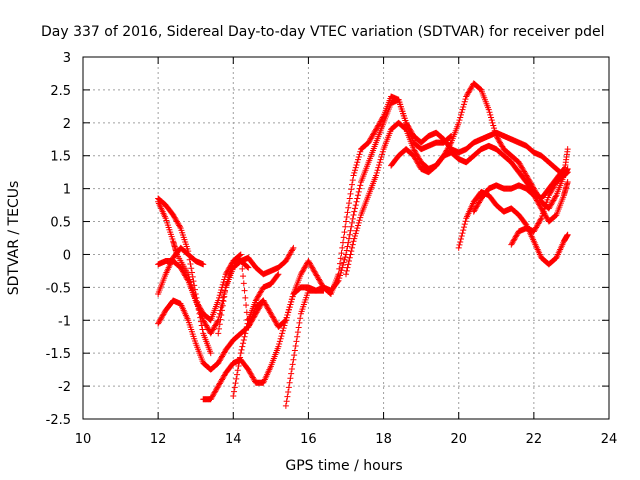 The width and height of the screenshot is (640, 480). Describe the element at coordinates (64, 387) in the screenshot. I see `y-tick-label: -2` at that location.